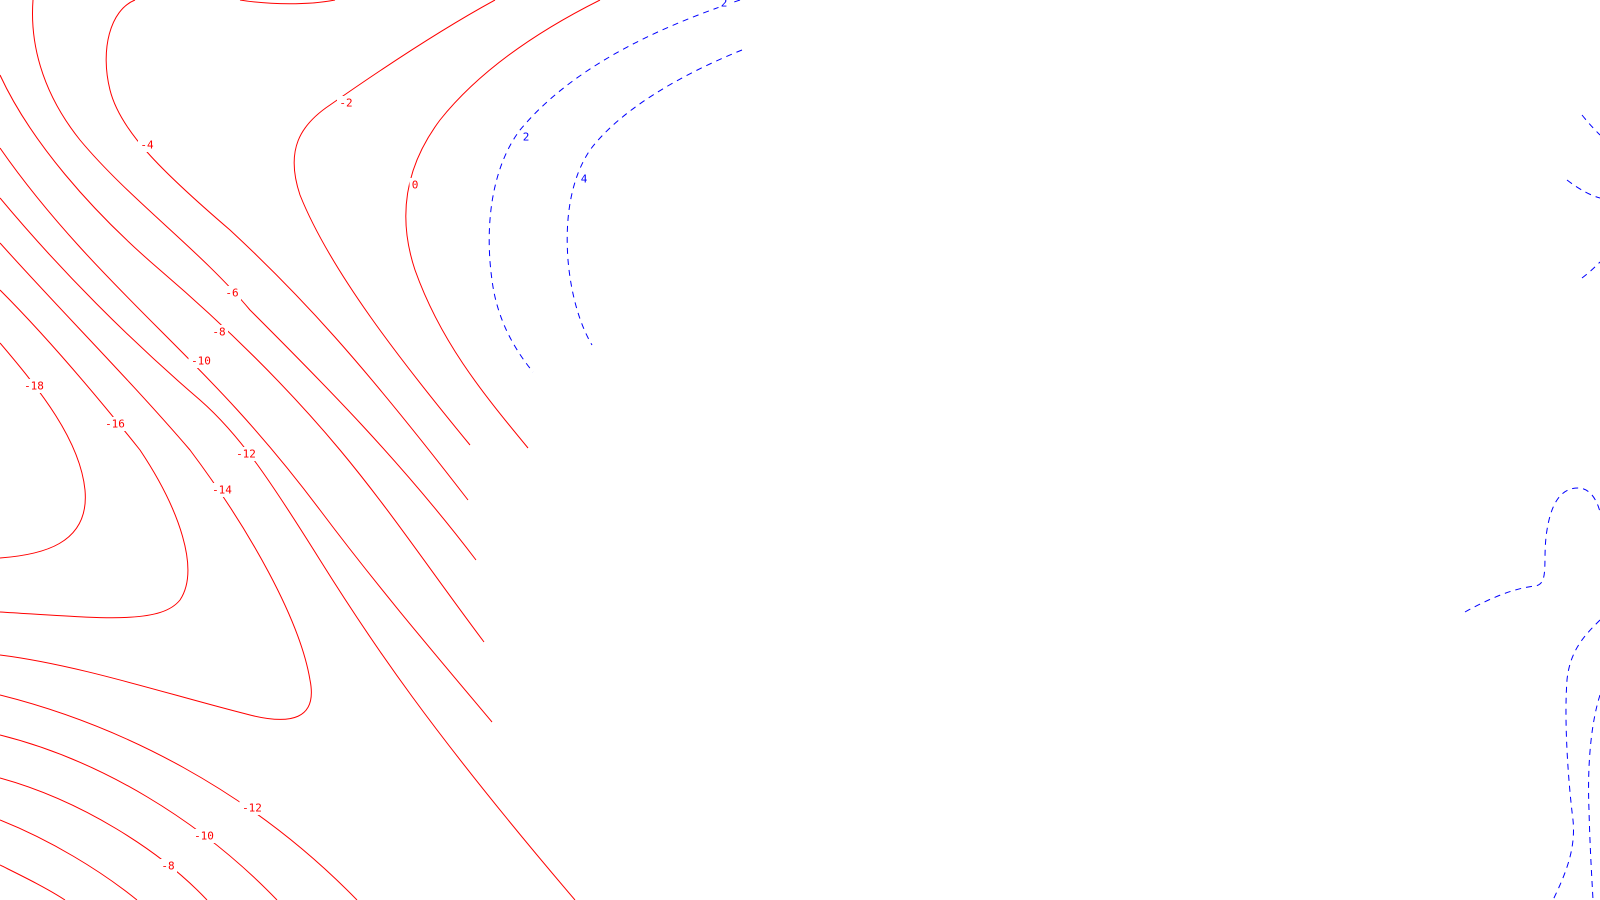 The height and width of the screenshot is (900, 1600). What do you see at coordinates (1532, 550) in the screenshot?
I see `contour-line-right-mid` at bounding box center [1532, 550].